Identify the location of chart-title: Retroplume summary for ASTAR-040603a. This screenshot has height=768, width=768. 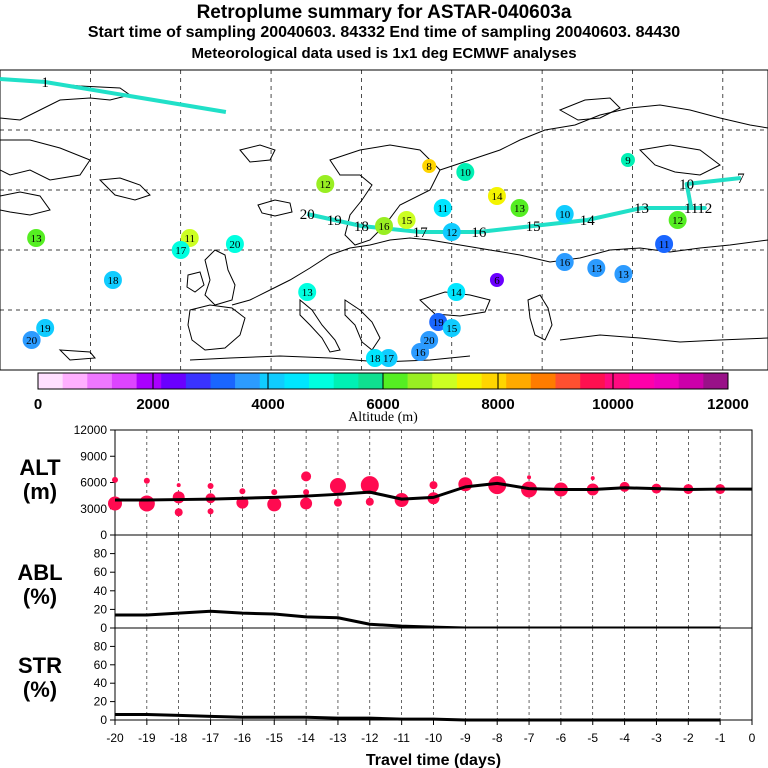
(384, 12).